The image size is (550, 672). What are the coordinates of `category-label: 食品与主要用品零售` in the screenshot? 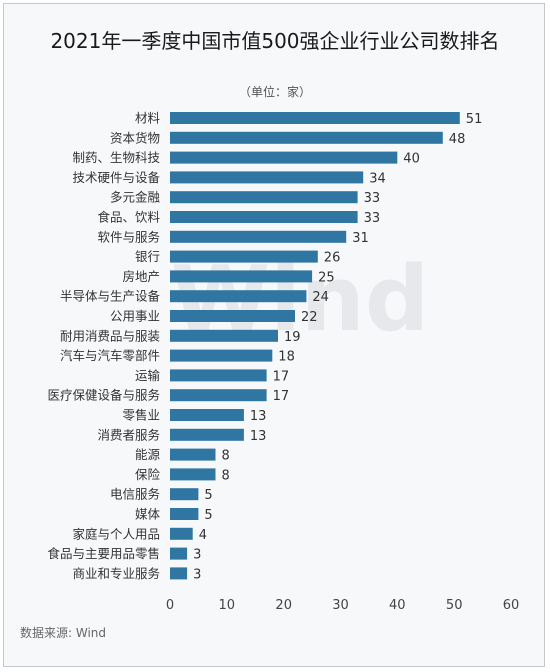 It's located at (103, 553).